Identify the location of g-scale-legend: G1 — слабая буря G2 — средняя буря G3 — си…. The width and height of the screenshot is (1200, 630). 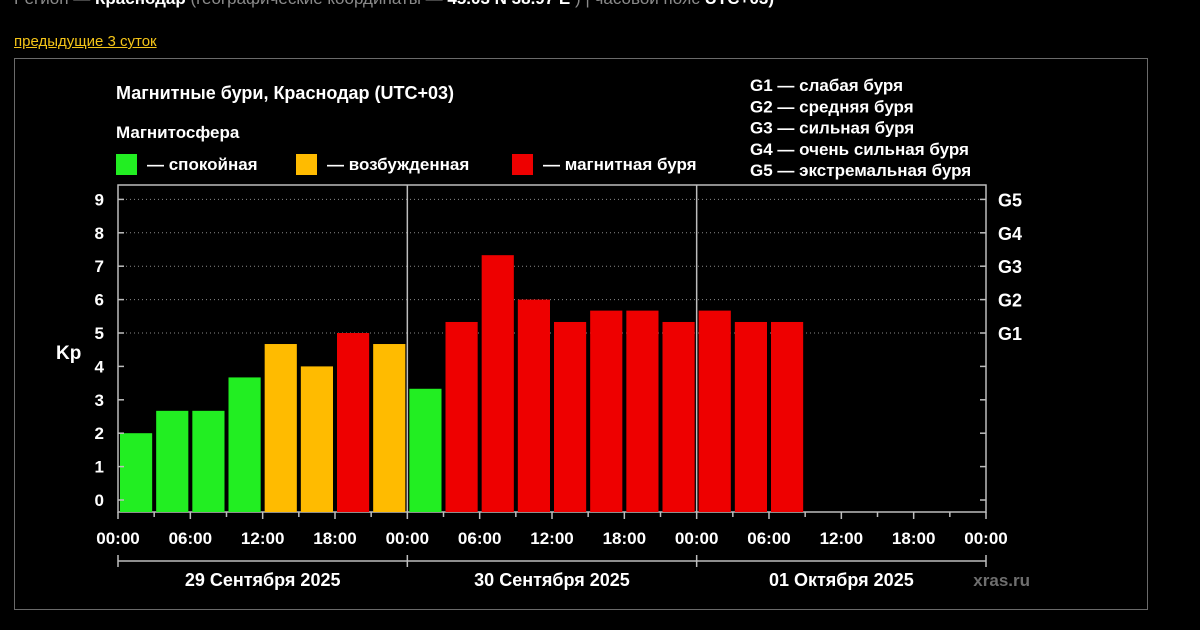
(860, 128).